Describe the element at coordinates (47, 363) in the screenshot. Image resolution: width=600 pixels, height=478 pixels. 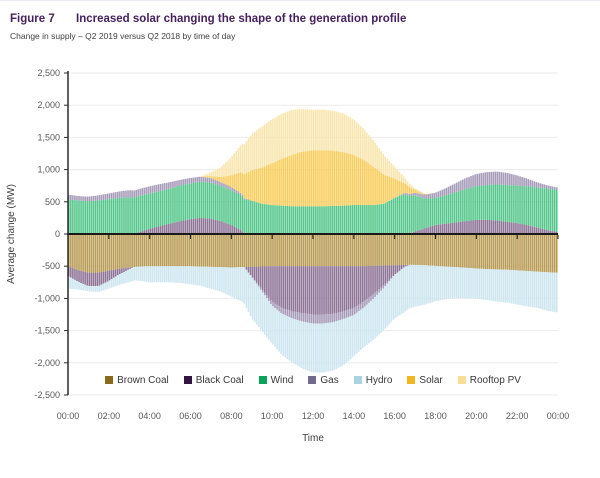
I see `y-tick-label: -2,000` at that location.